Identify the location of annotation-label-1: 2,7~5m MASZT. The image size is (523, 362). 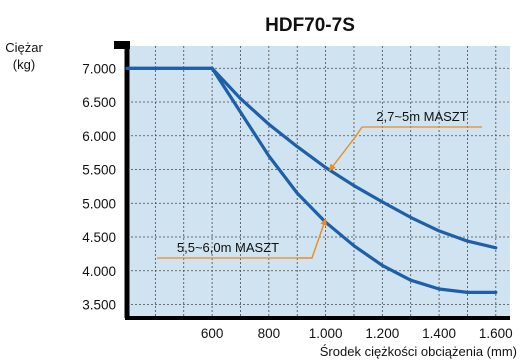
(421, 116).